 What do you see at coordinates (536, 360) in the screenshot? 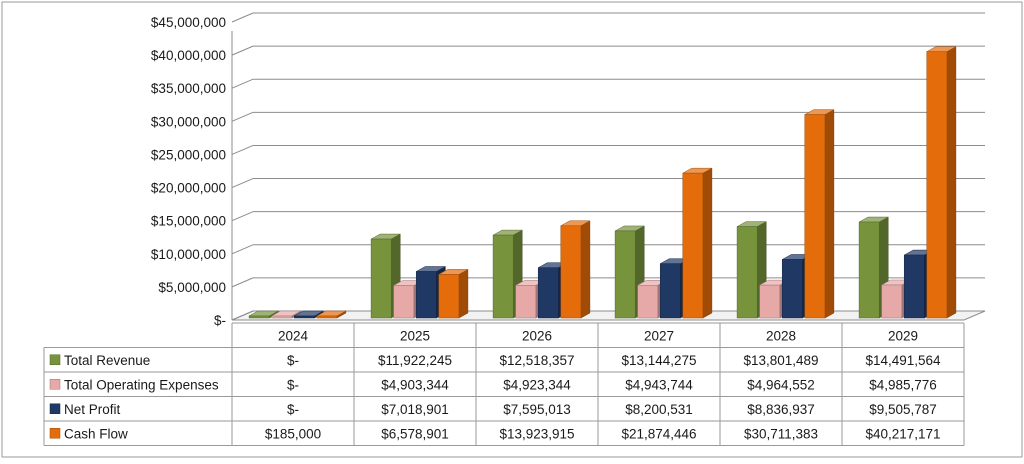
I see `data-label: $12,518,357` at bounding box center [536, 360].